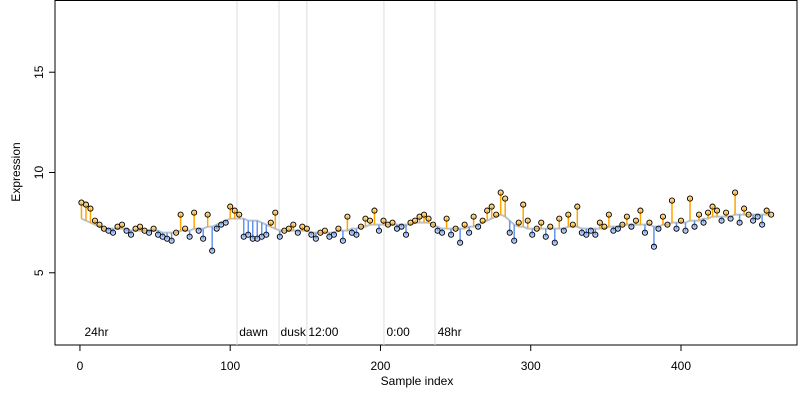 The image size is (800, 400). I want to click on x-axis-label: Sample index, so click(417, 381).